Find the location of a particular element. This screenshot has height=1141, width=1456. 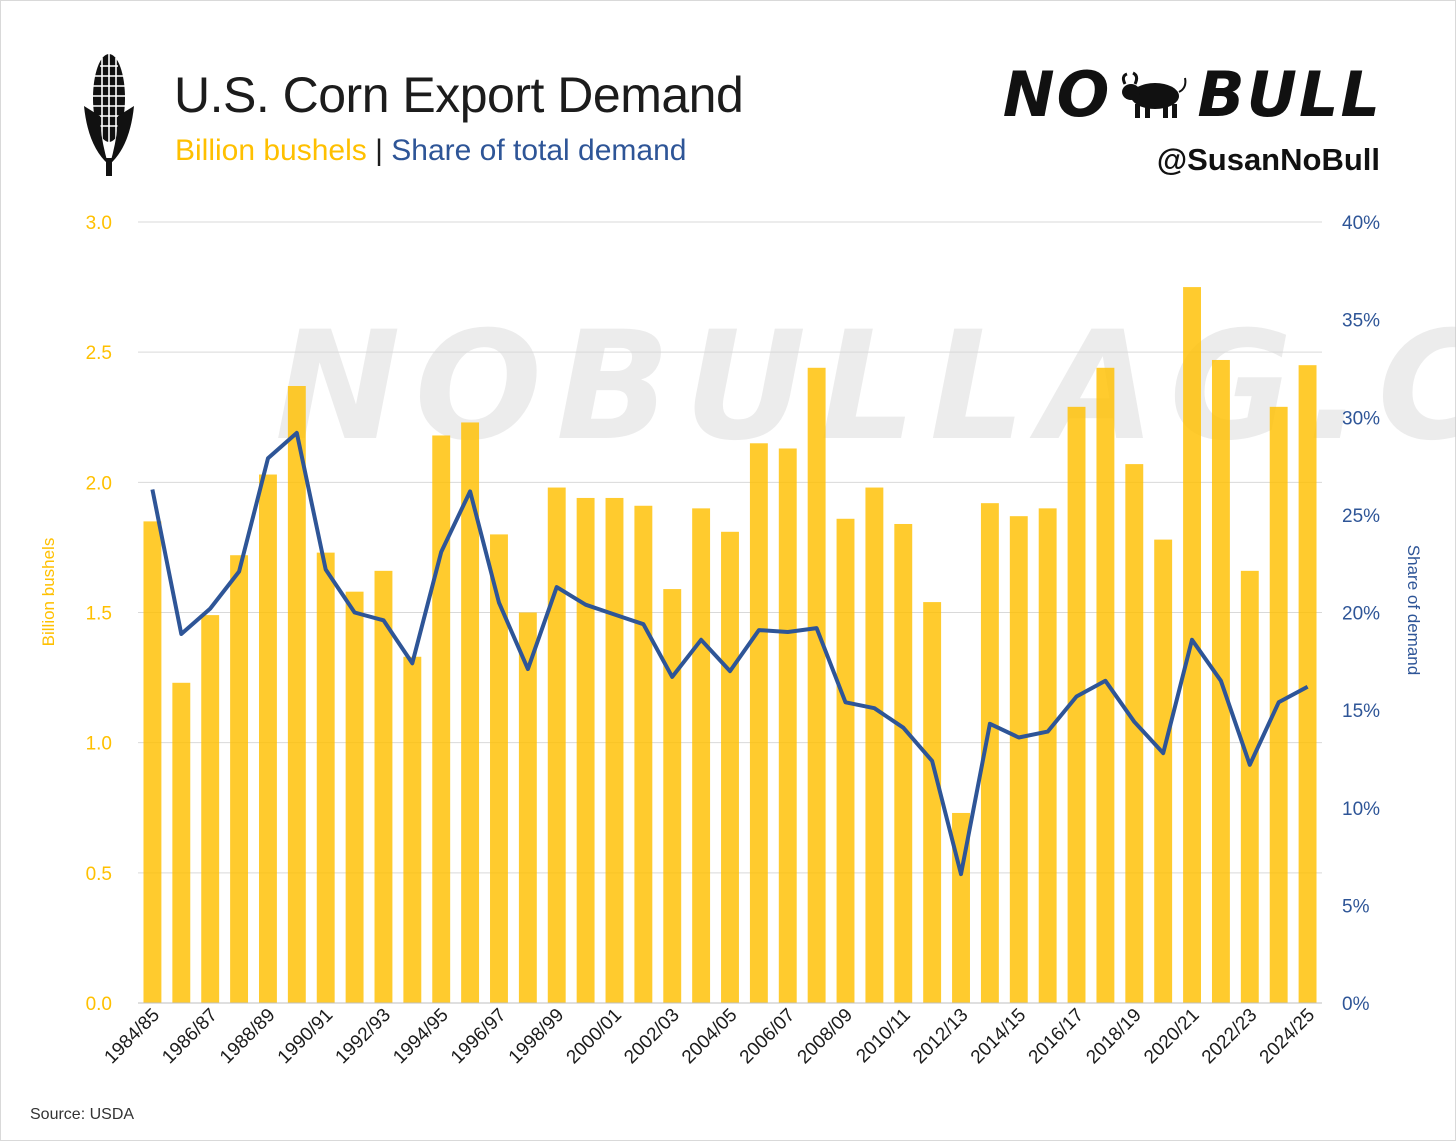

y-tick-label: 0.5 is located at coordinates (99, 874).